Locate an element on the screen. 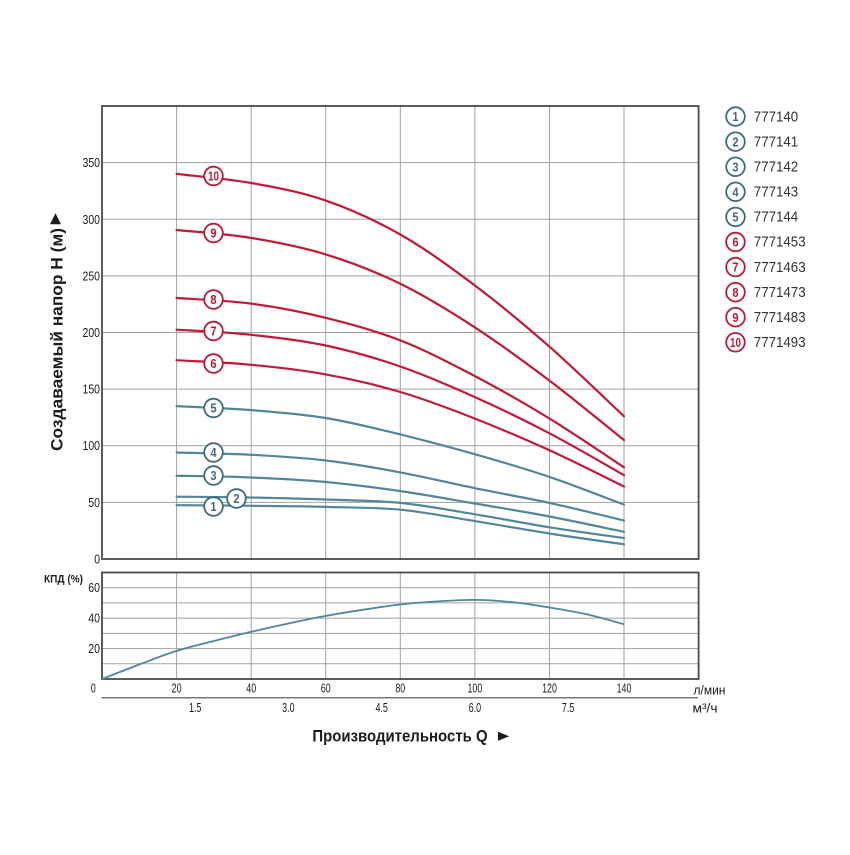 The image size is (850, 855). svg-text: 200 is located at coordinates (92, 333).